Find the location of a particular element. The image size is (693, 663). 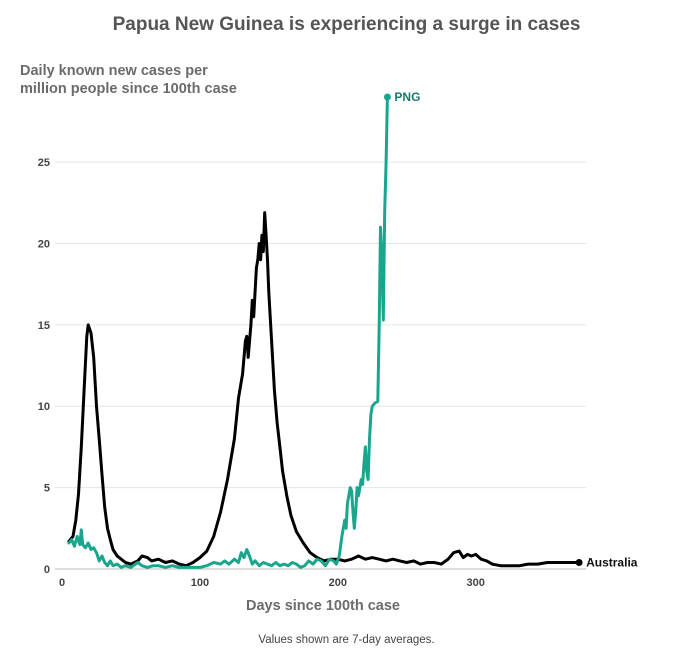

series-label-png: PNG is located at coordinates (407, 97).